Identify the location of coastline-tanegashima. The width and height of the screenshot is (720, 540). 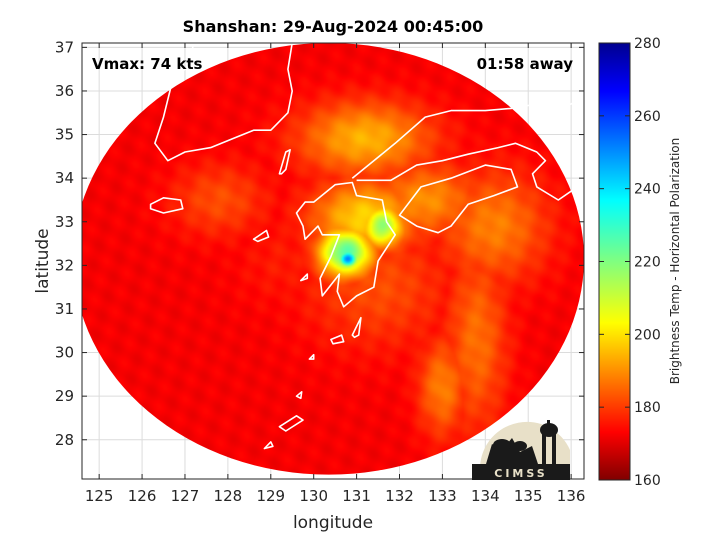
(356, 327).